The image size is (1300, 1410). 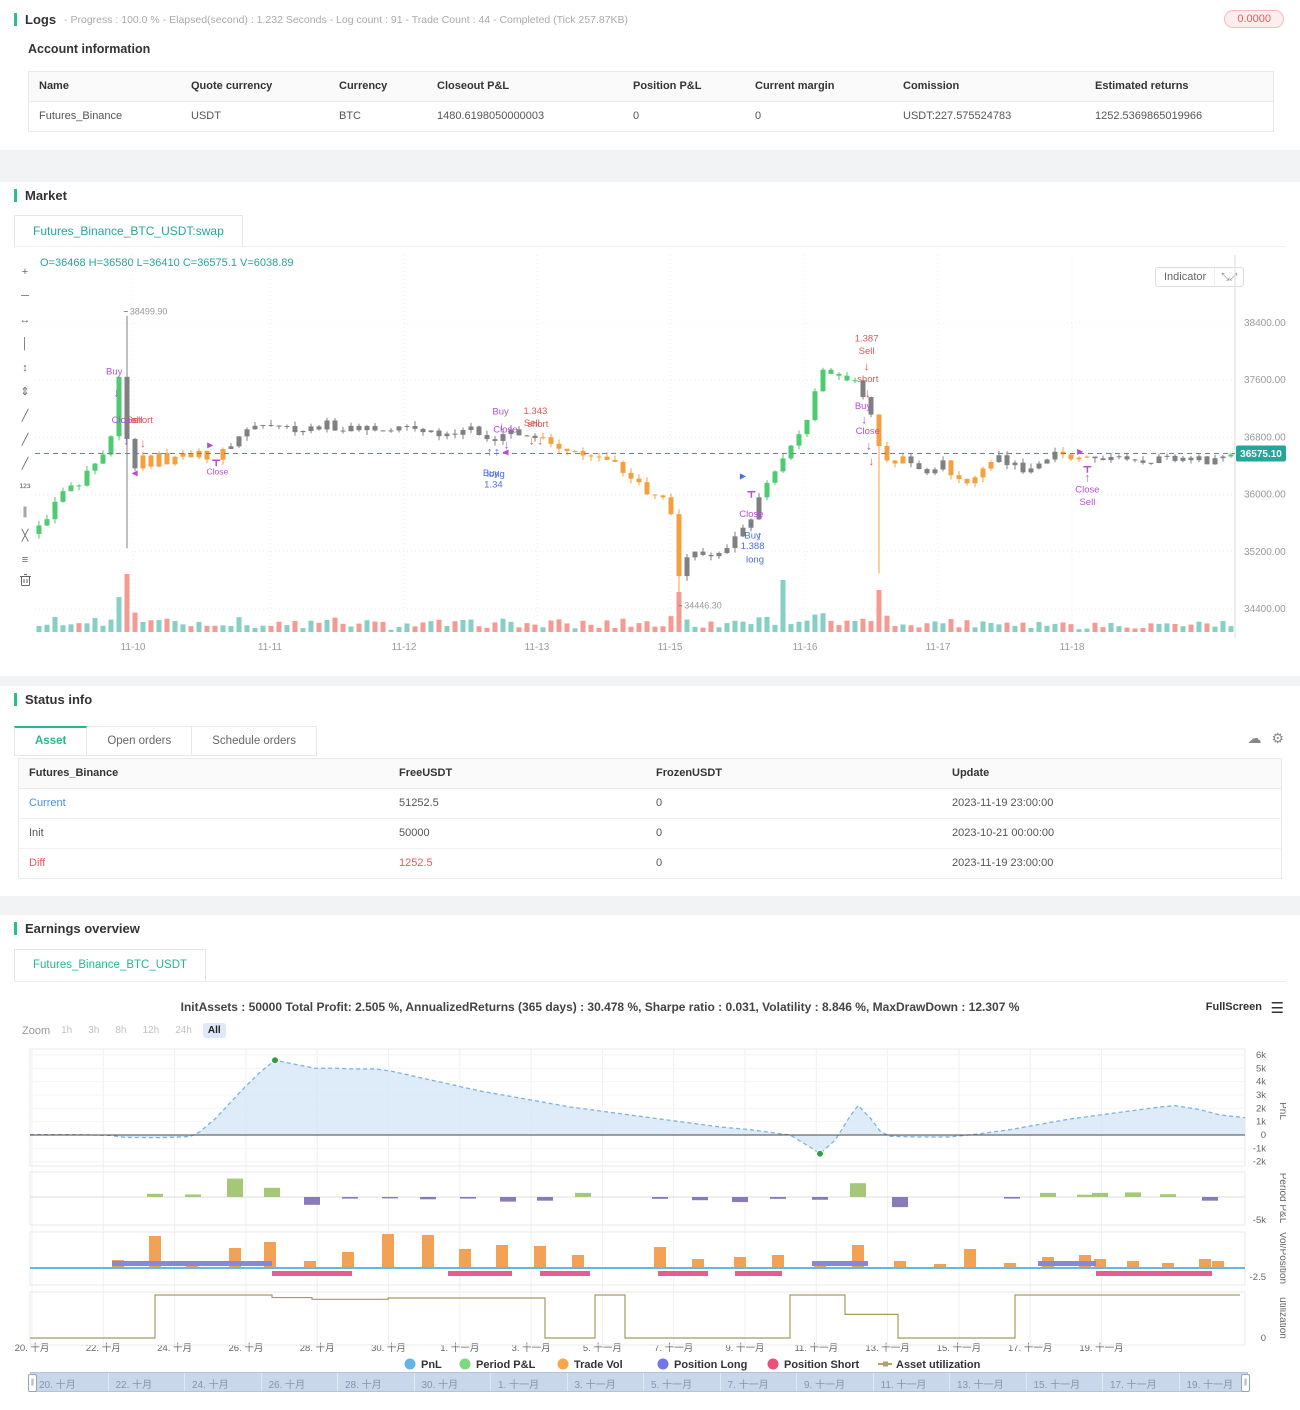 What do you see at coordinates (595, 1385) in the screenshot?
I see `navigator-date-label: 3. 十一月` at bounding box center [595, 1385].